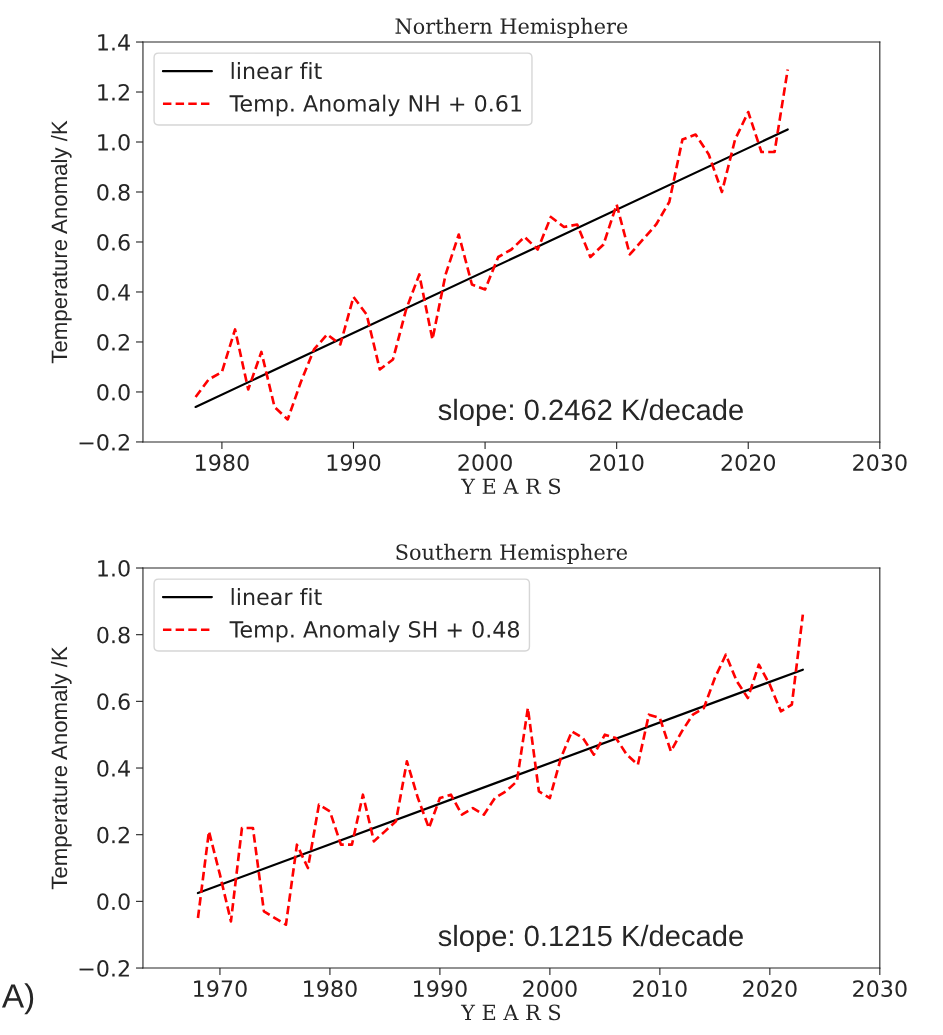 The width and height of the screenshot is (943, 1035). I want to click on y-tick-label: 1.2, so click(113, 92).